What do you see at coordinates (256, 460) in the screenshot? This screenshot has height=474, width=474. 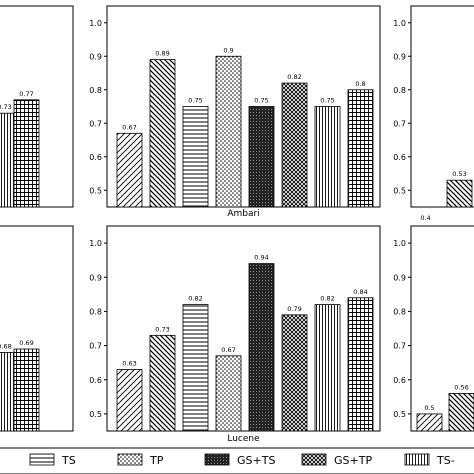 I see `legend-label: GS+TS` at bounding box center [256, 460].